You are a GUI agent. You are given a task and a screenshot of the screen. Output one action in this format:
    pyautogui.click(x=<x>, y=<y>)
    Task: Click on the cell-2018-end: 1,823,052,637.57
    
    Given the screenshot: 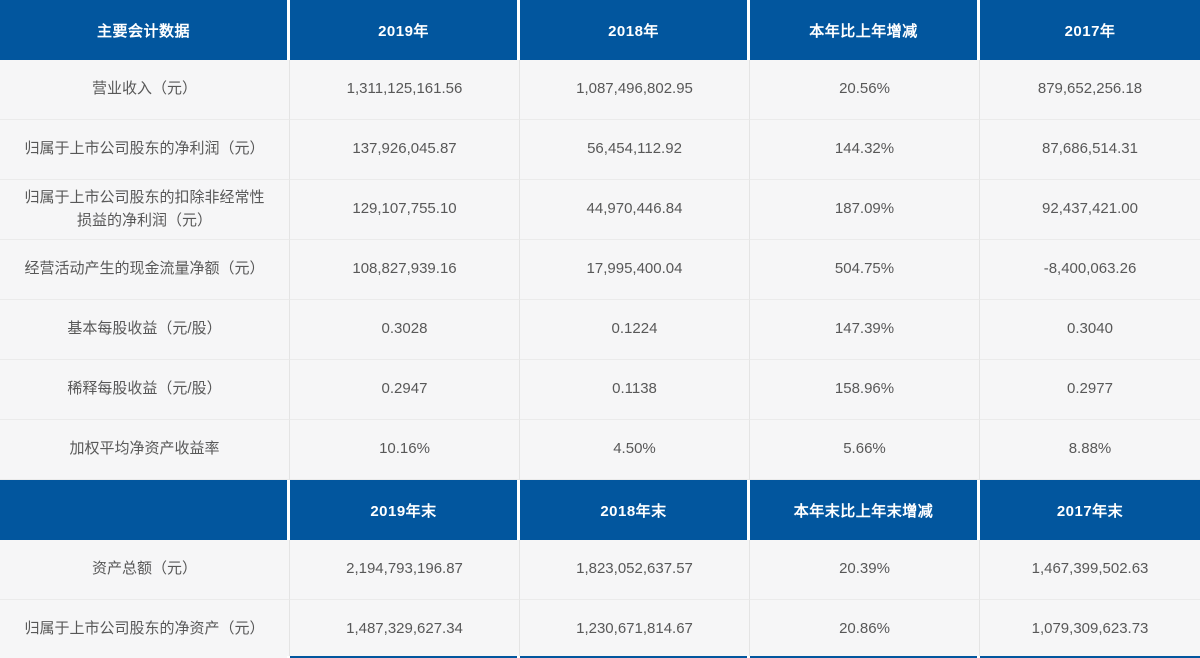 What is the action you would take?
    pyautogui.click(x=635, y=570)
    